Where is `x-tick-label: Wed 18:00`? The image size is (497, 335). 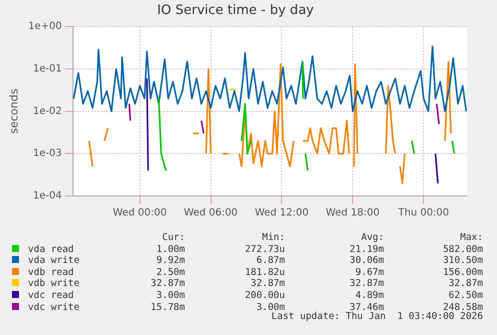
x-tick-label: Wed 18:00 is located at coordinates (353, 213).